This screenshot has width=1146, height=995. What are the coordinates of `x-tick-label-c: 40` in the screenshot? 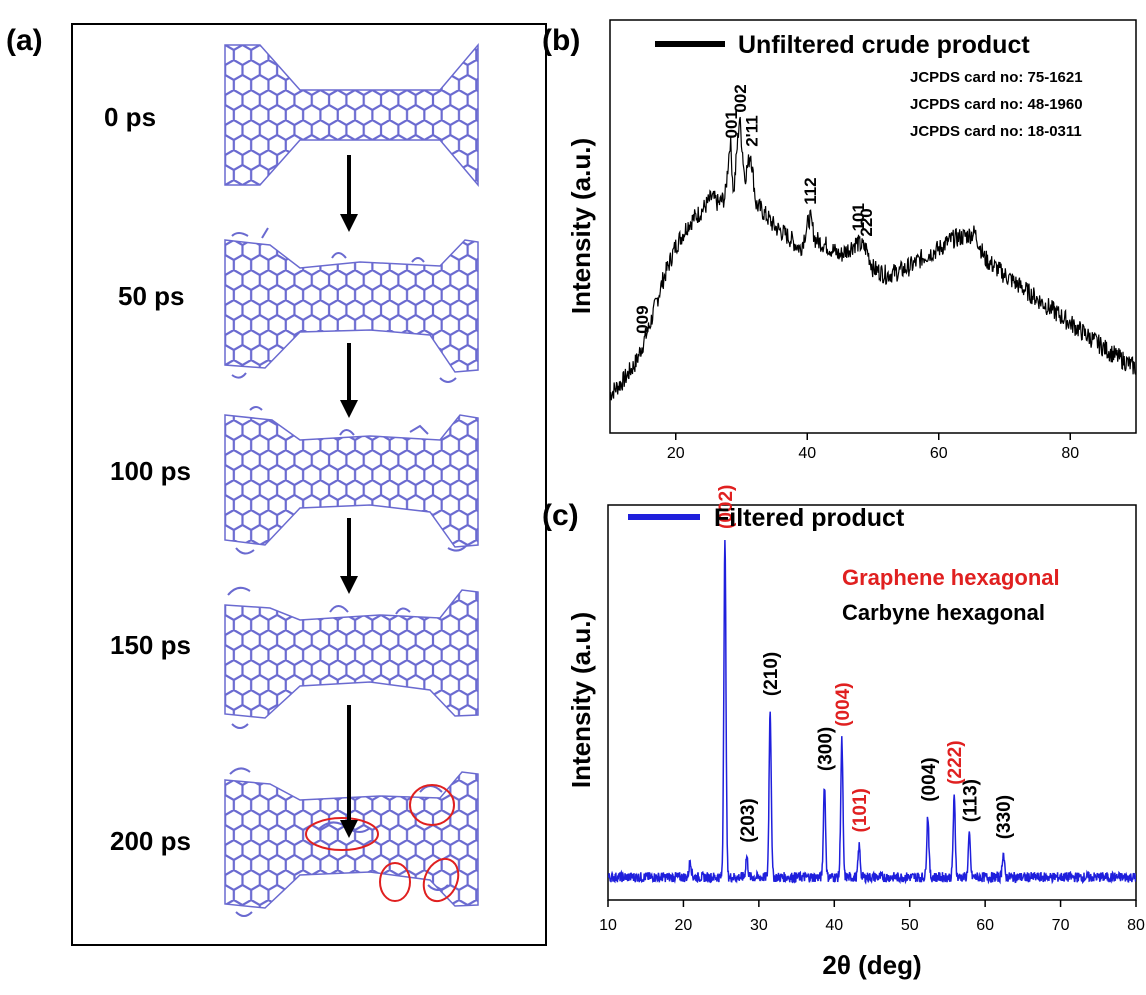 It's located at (834, 925).